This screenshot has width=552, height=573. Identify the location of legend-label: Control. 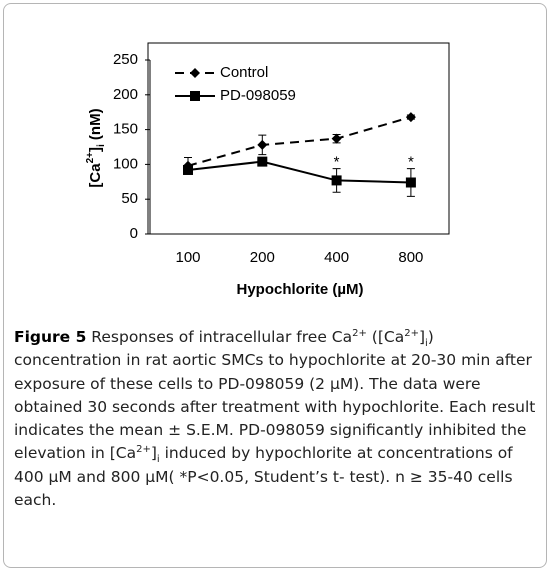
(244, 72).